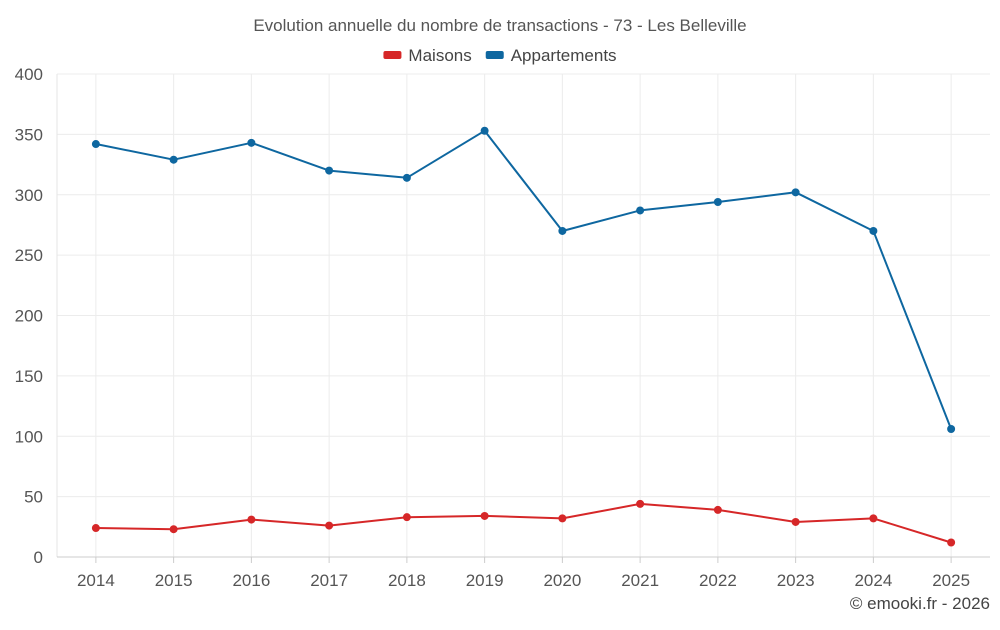  I want to click on legend-item-appartements: Appartements, so click(551, 55).